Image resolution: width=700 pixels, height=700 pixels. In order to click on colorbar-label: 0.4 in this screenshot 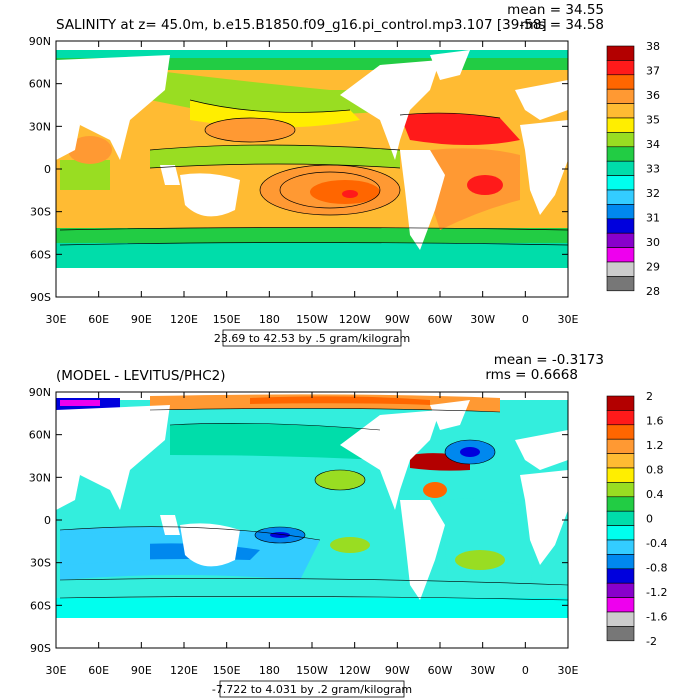, I will do `click(655, 494)`.